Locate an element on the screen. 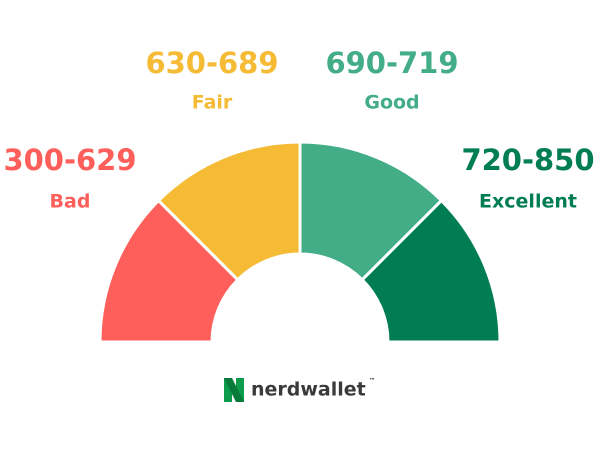 This screenshot has height=450, width=600. score-range: 300-629 is located at coordinates (69, 160).